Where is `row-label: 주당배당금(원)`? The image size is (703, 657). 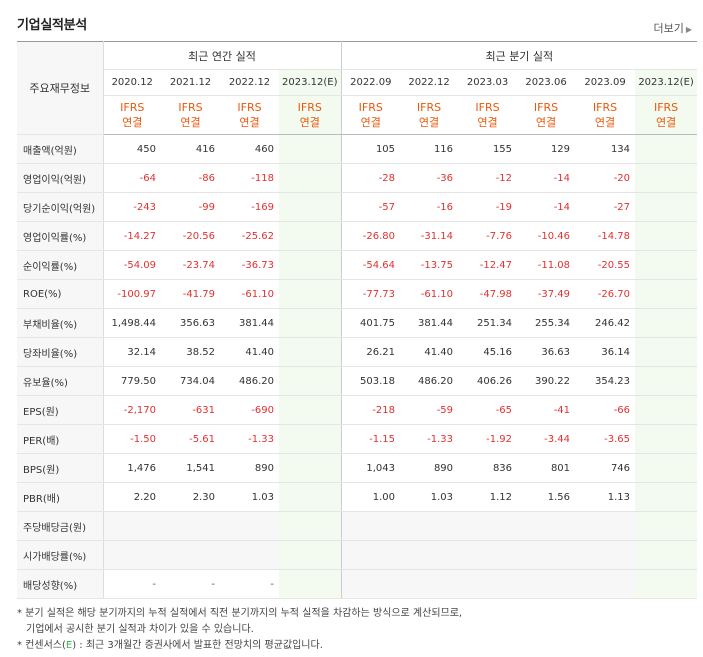 row-label: 주당배당금(원) is located at coordinates (60, 526).